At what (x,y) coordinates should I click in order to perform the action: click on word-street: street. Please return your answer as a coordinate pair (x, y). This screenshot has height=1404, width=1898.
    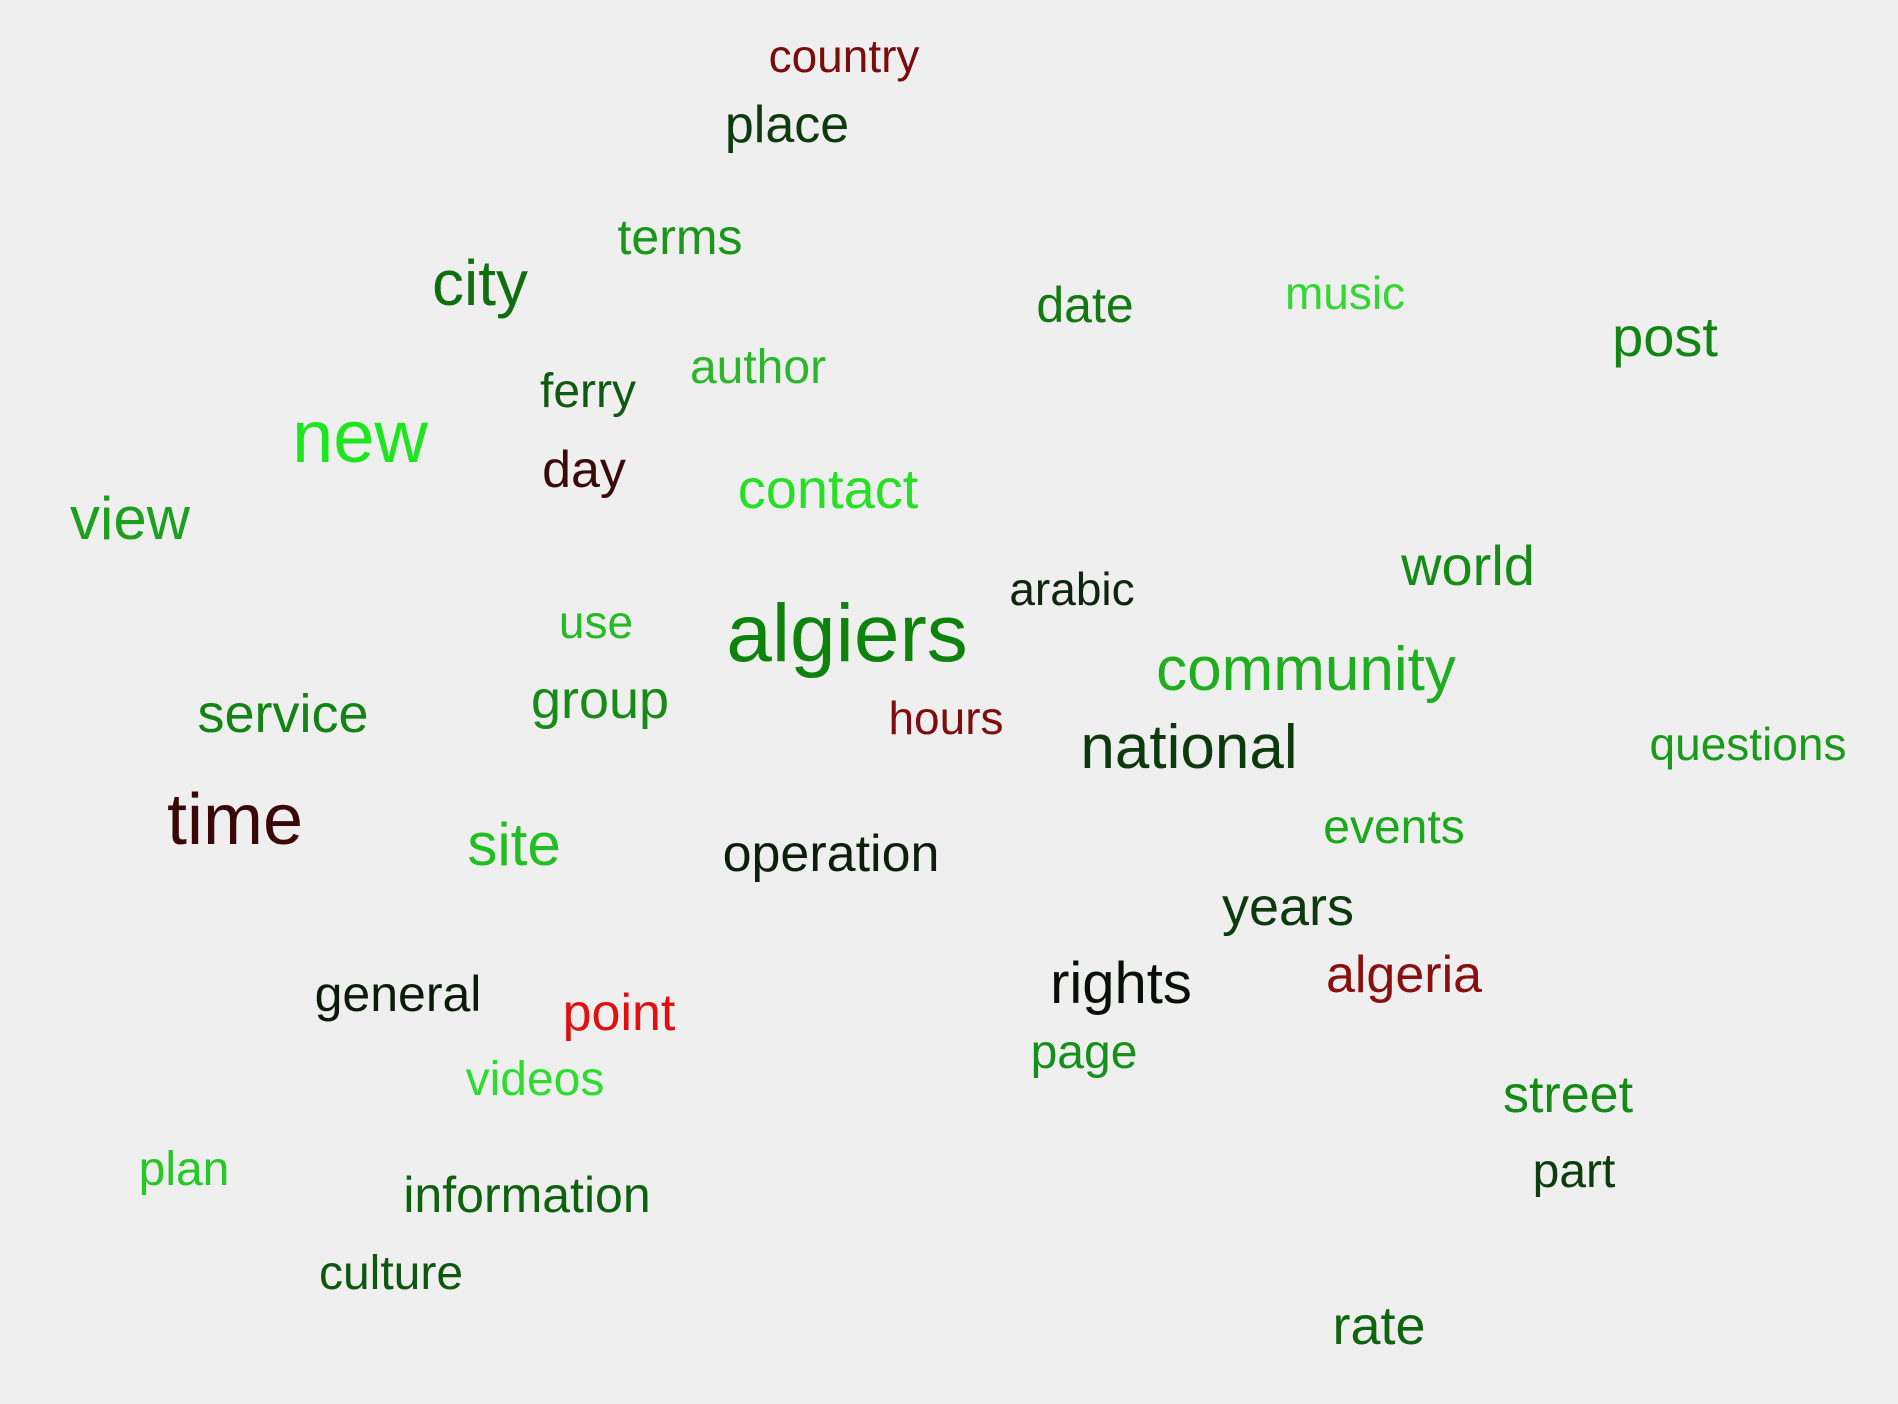
    Looking at the image, I should click on (1568, 1095).